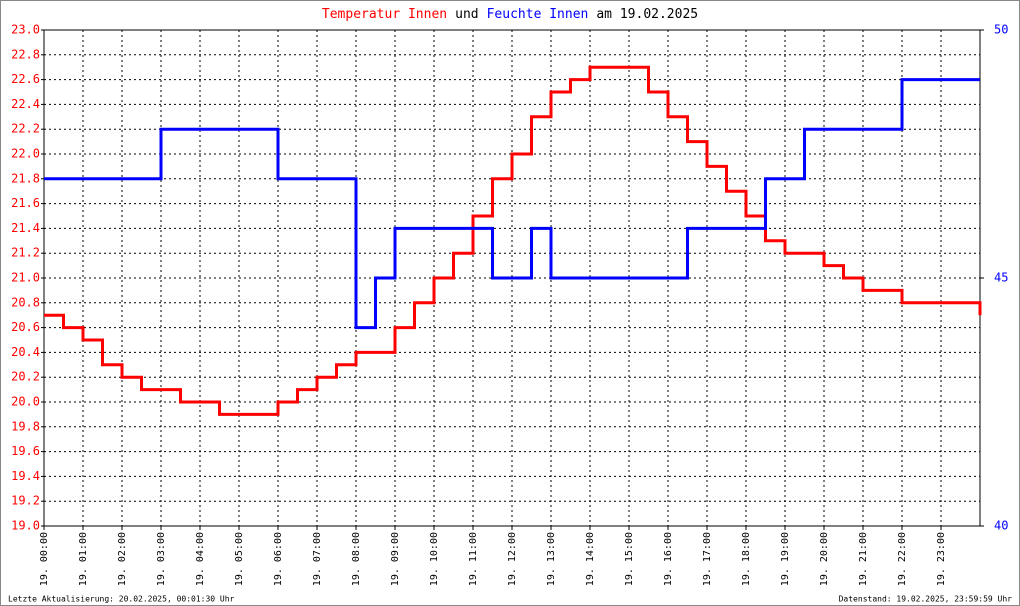 The width and height of the screenshot is (1020, 606). What do you see at coordinates (473, 559) in the screenshot?
I see `x-tick-label: 19. 11:00` at bounding box center [473, 559].